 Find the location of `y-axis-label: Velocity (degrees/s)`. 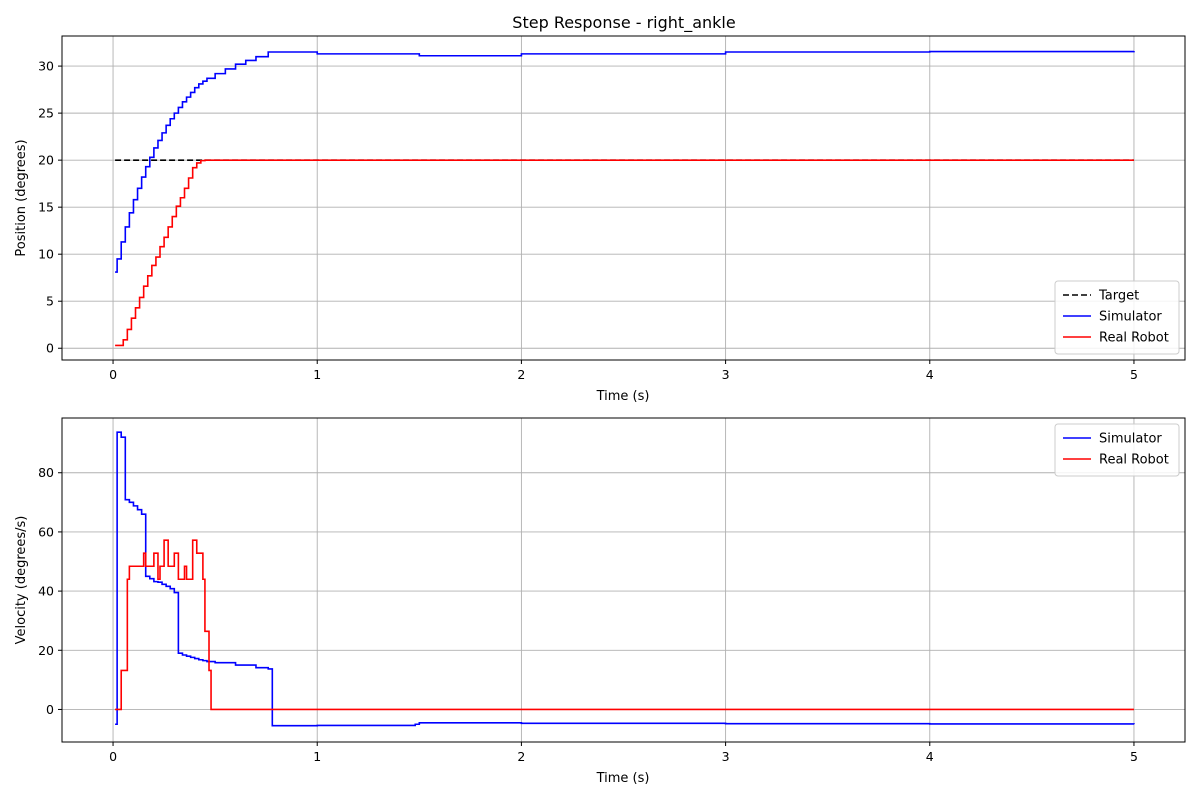

y-axis-label: Velocity (degrees/s) is located at coordinates (21, 580).